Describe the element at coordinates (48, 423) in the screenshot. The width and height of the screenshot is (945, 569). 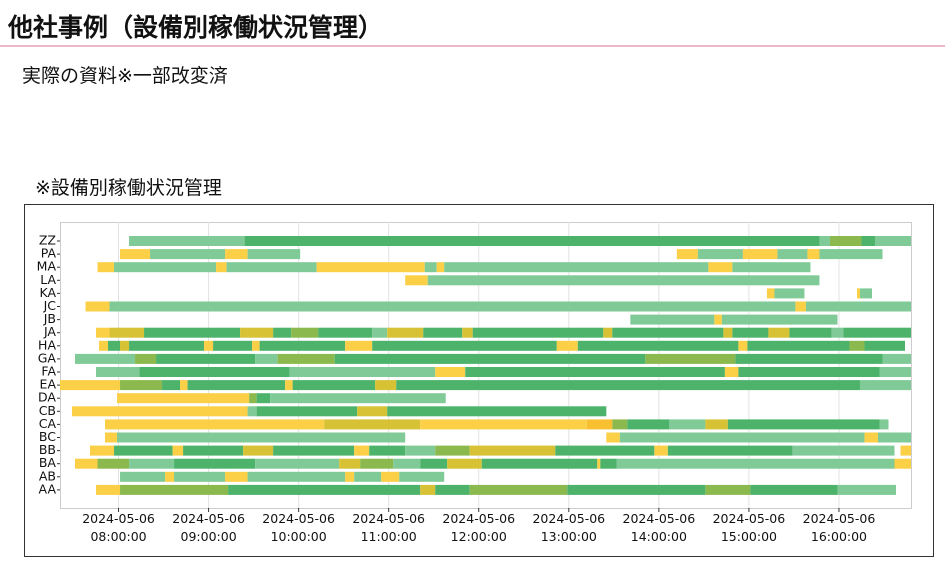
I see `y-tick-label: CA` at that location.